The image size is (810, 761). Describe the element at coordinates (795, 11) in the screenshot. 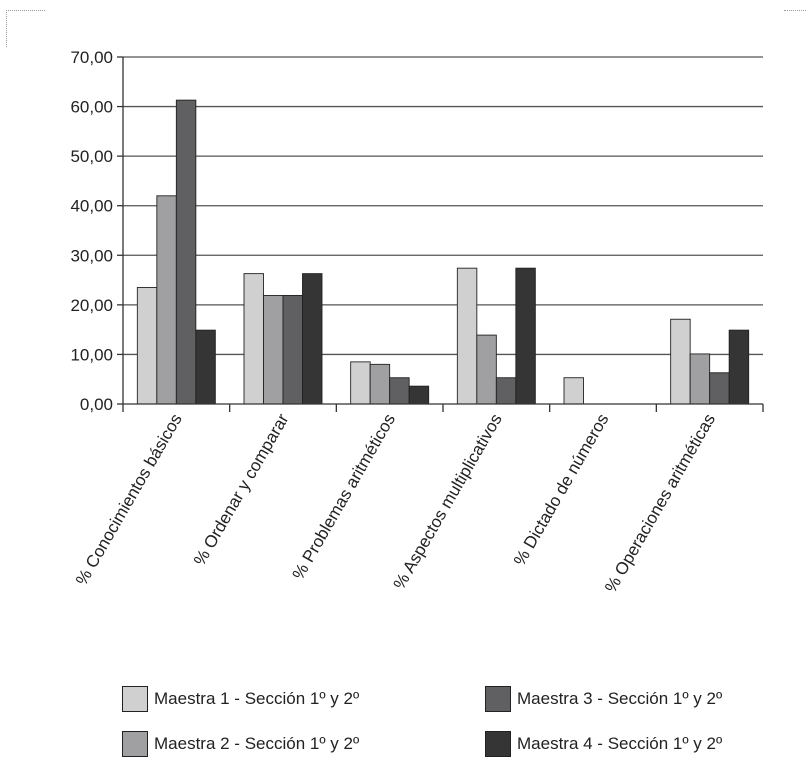

I see `corner-mark-right` at that location.